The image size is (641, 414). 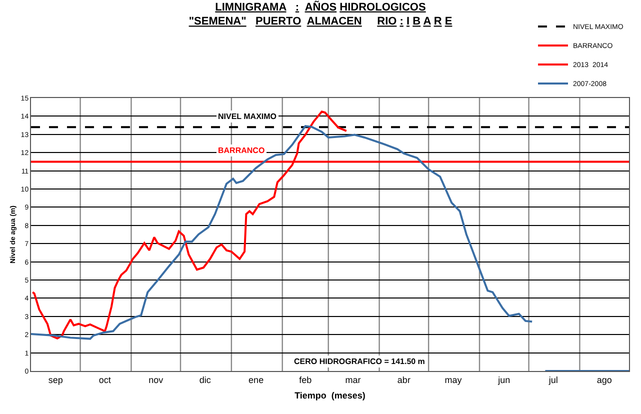 What do you see at coordinates (205, 379) in the screenshot?
I see `x-tick-label: dic` at bounding box center [205, 379].